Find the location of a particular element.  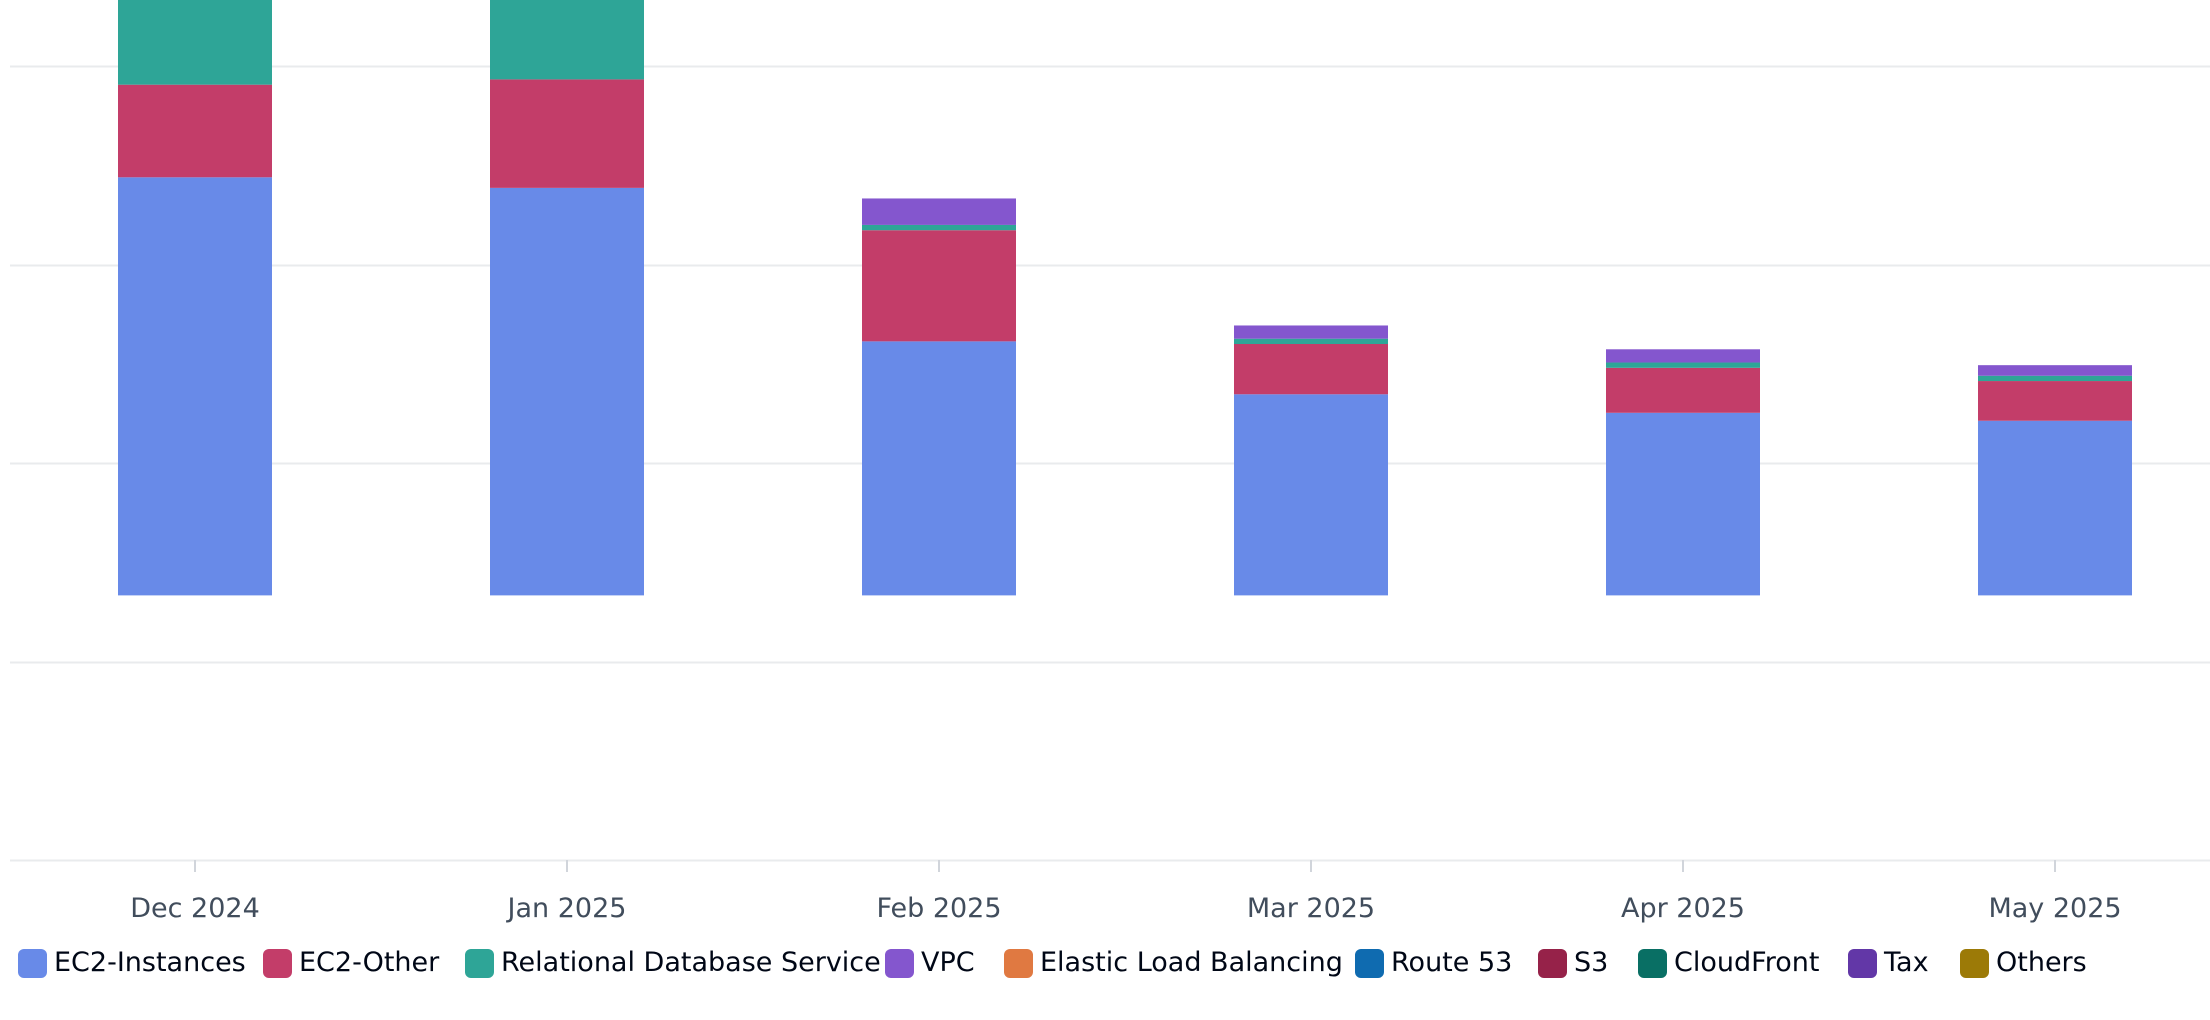

legend-item: CloudFront is located at coordinates (1728, 963).